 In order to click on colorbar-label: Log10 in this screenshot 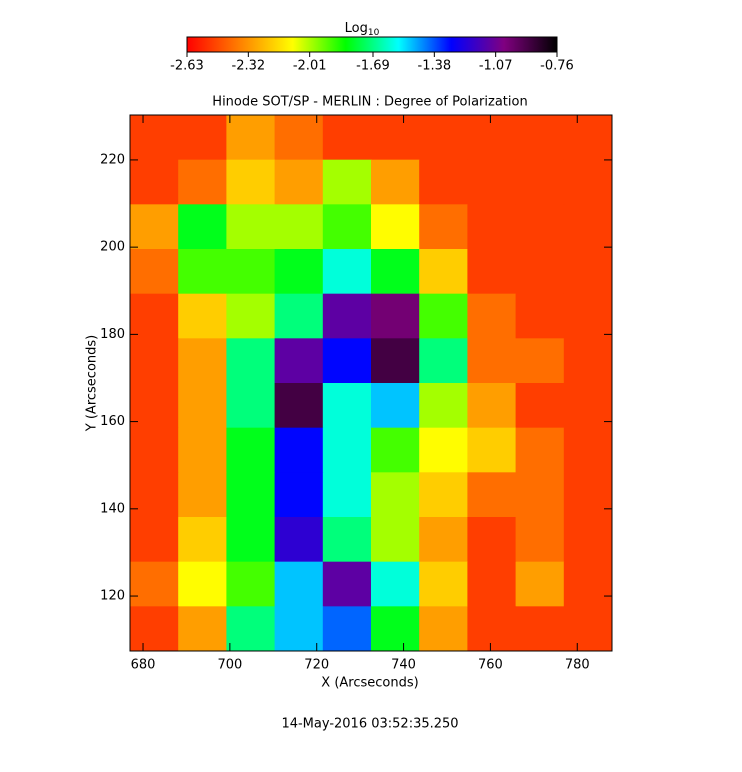, I will do `click(362, 29)`.